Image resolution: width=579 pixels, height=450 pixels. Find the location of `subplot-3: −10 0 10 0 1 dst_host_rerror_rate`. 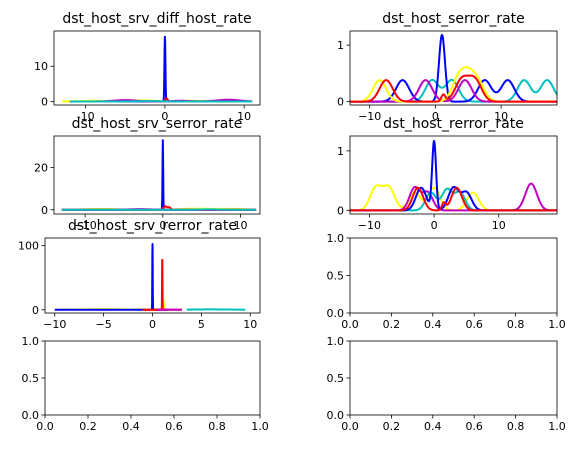

subplot-3: −10 0 10 0 1 dst_host_rerror_rate is located at coordinates (447, 174).